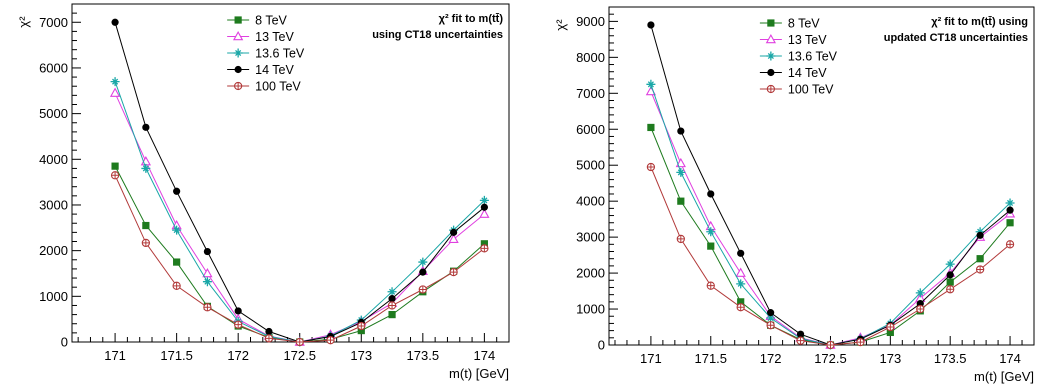 The width and height of the screenshot is (1050, 384). I want to click on legend-label: 13.6 TeV, so click(280, 54).